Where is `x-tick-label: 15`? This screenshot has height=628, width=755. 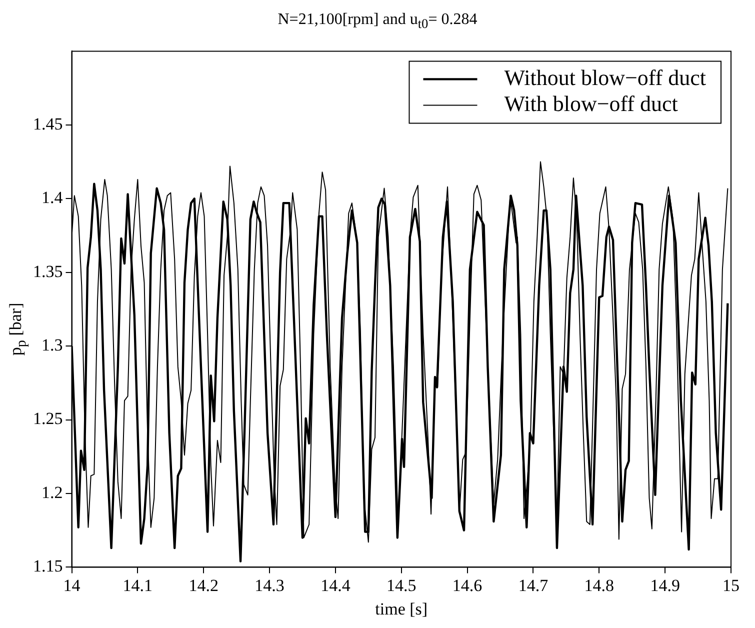
x-tick-label: 15 is located at coordinates (731, 585).